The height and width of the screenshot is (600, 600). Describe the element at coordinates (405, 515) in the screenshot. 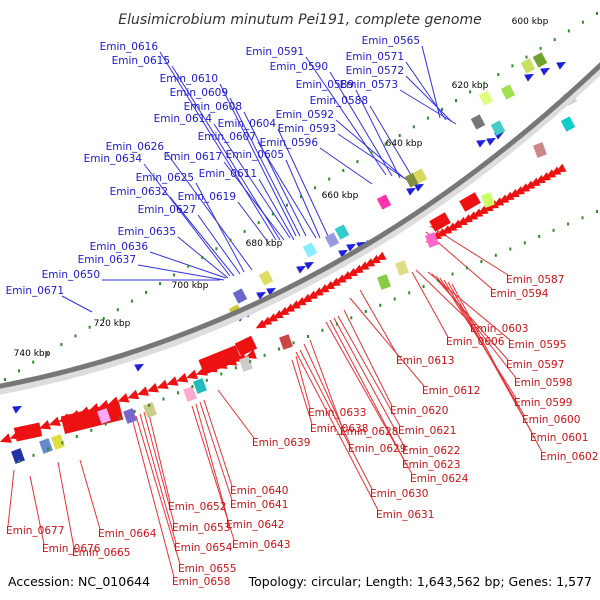

I see `gene-label-reverse: Emin_0631` at that location.